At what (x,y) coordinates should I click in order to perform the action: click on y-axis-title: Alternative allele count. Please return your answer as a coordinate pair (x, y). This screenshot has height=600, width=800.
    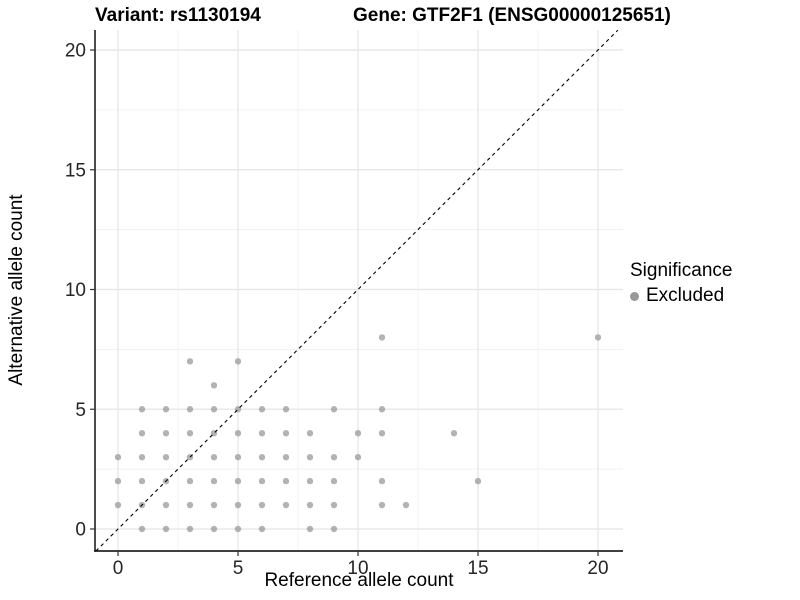
    Looking at the image, I should click on (16, 290).